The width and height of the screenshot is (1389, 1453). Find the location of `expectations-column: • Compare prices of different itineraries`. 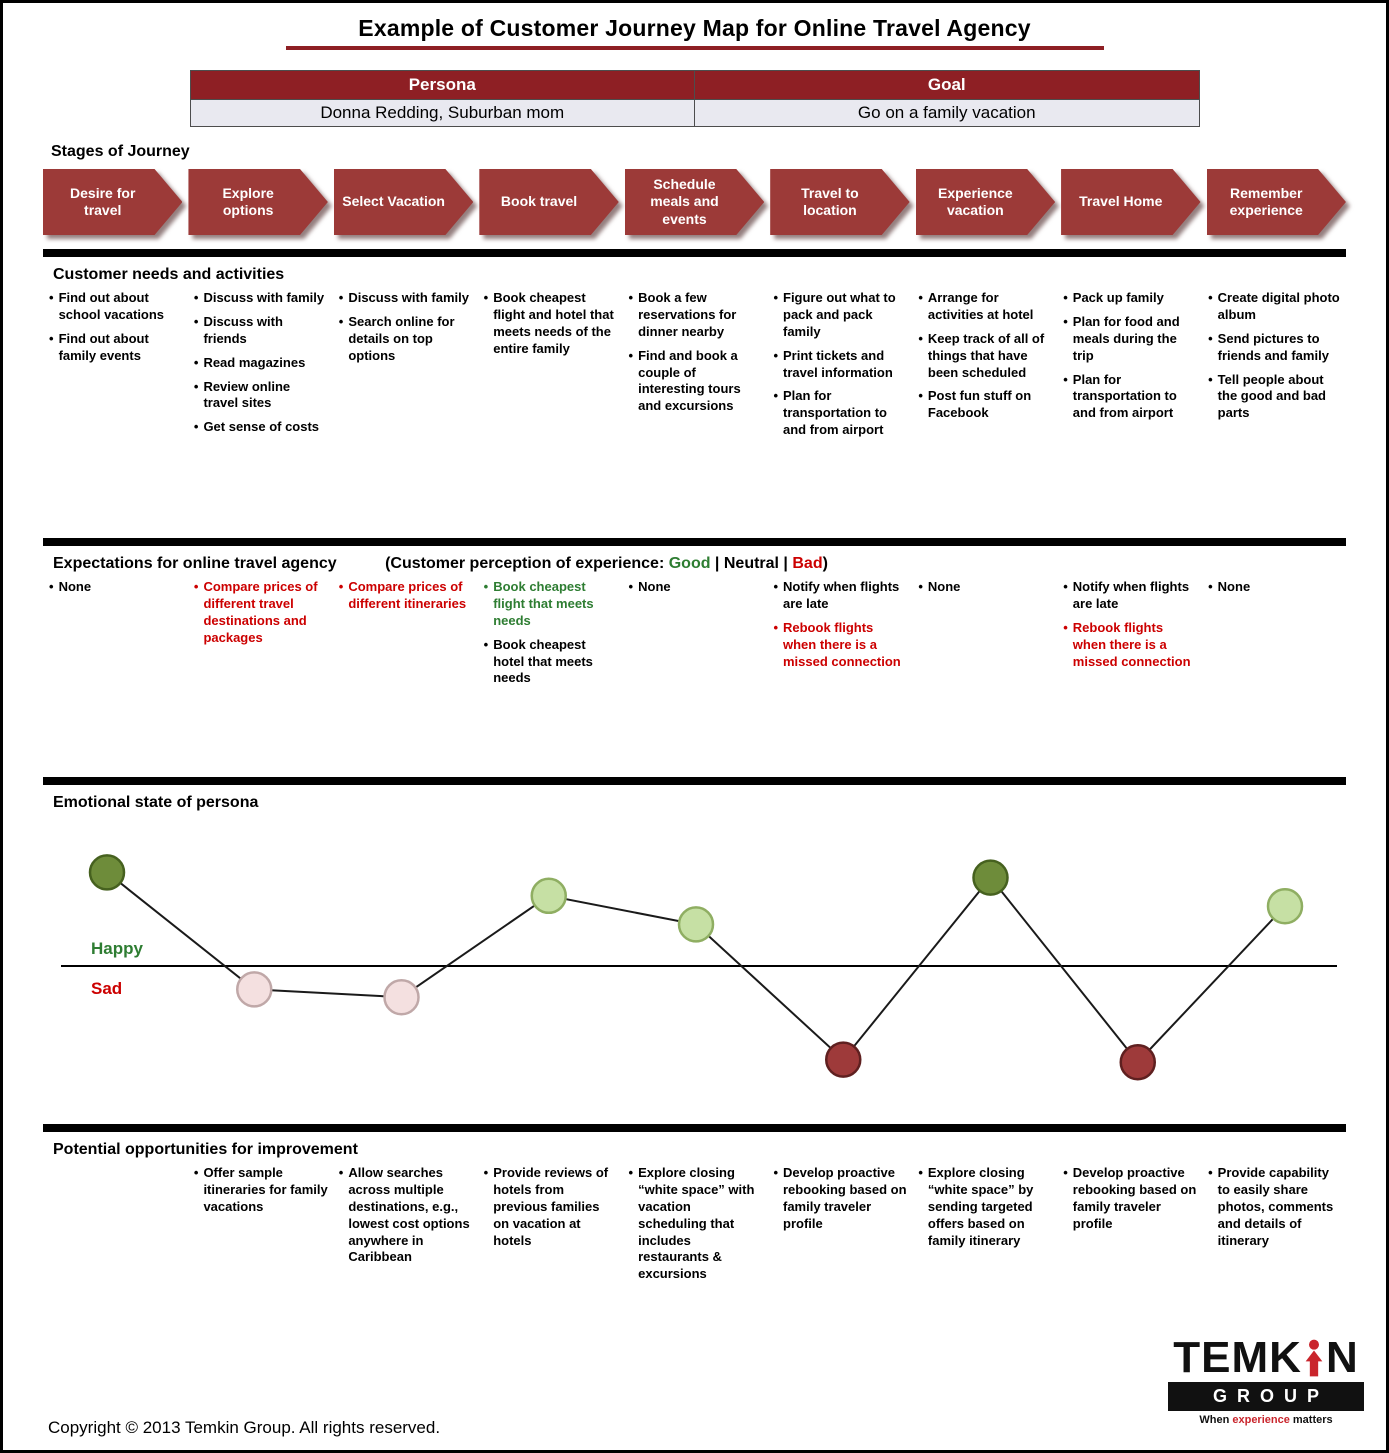

expectations-column: • Compare prices of different itineraries is located at coordinates (405, 671).